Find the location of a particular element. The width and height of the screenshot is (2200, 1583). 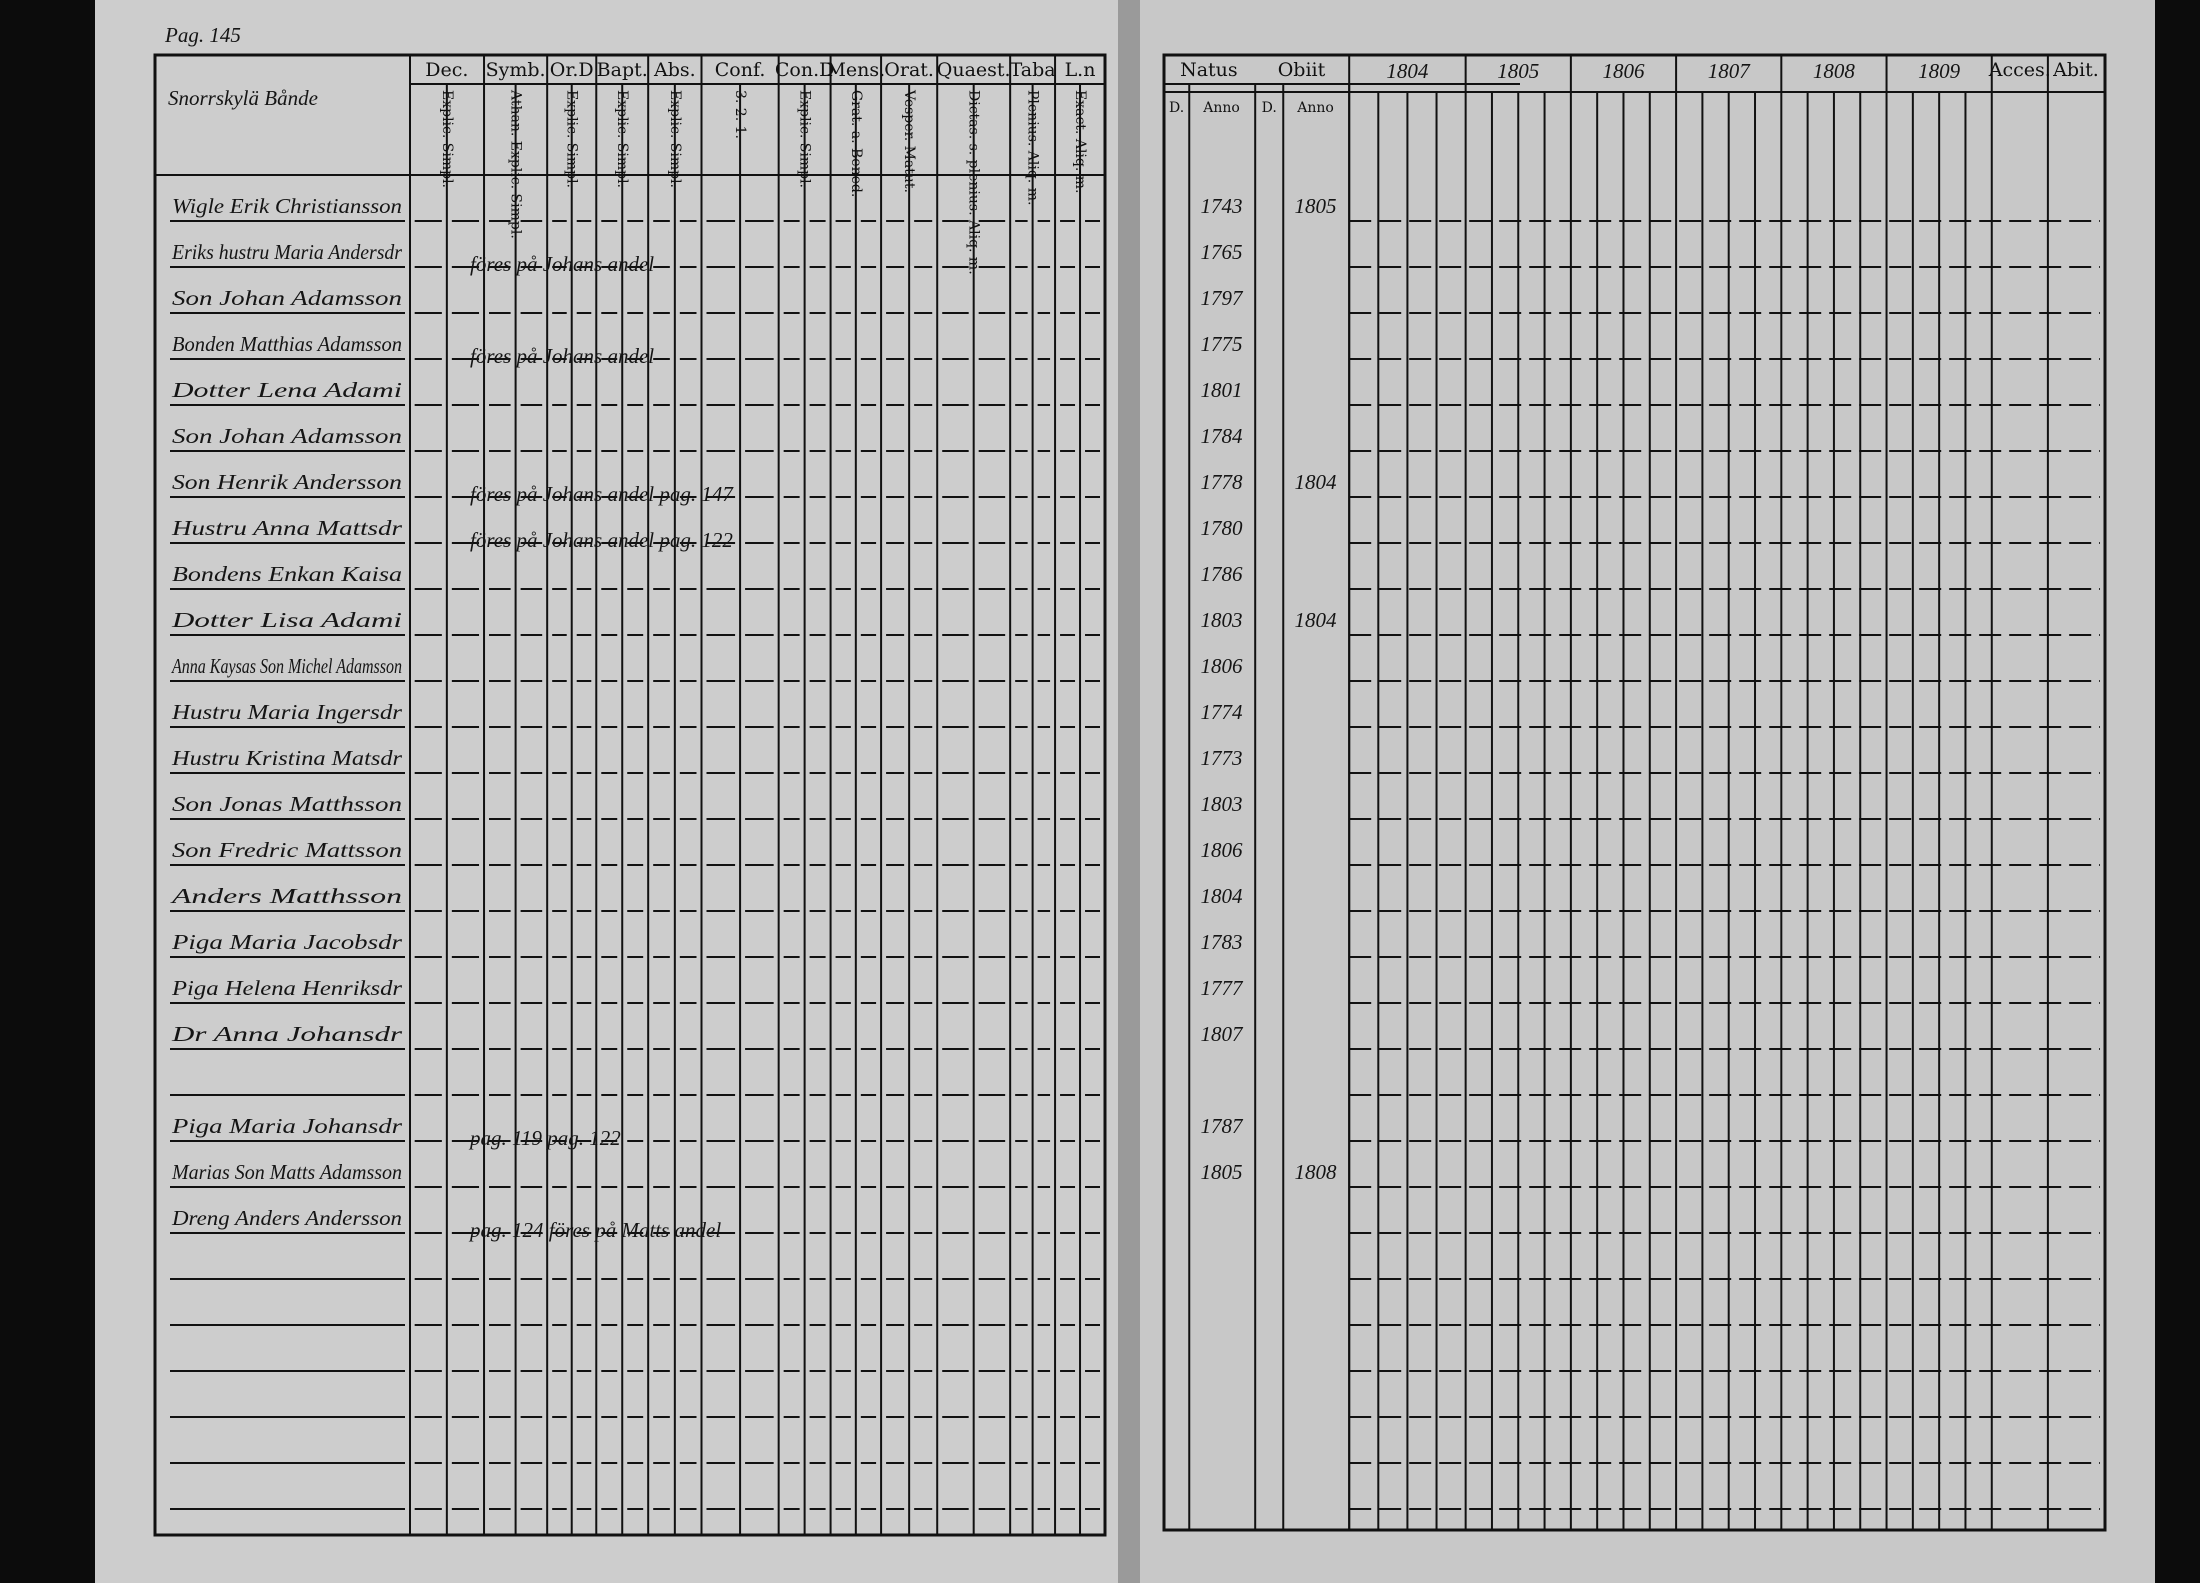

column-head: Taba is located at coordinates (1033, 70).